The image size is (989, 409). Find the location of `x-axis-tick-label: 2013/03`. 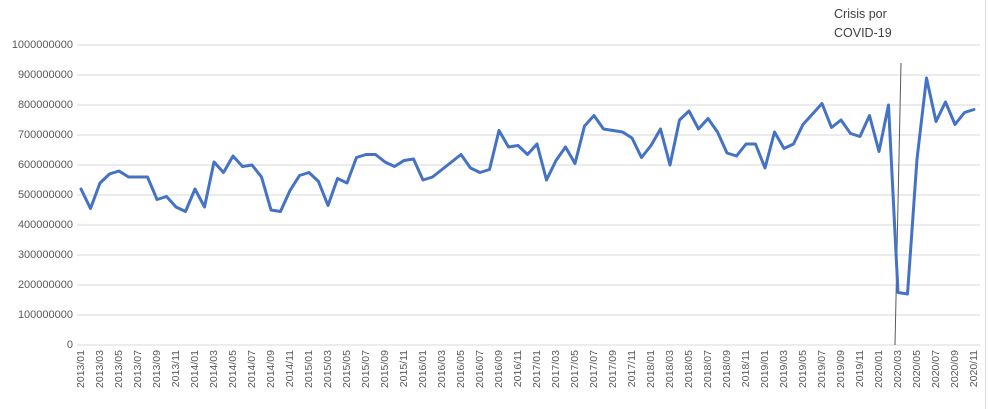

x-axis-tick-label: 2013/03 is located at coordinates (100, 369).